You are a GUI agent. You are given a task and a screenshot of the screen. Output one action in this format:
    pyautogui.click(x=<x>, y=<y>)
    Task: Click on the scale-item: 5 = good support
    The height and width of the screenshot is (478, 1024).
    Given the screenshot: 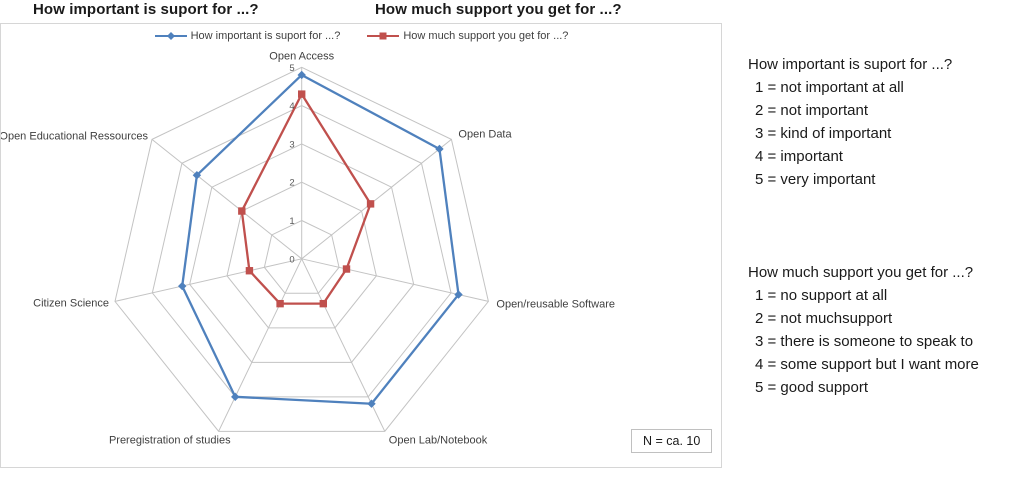 What is the action you would take?
    pyautogui.click(x=812, y=387)
    